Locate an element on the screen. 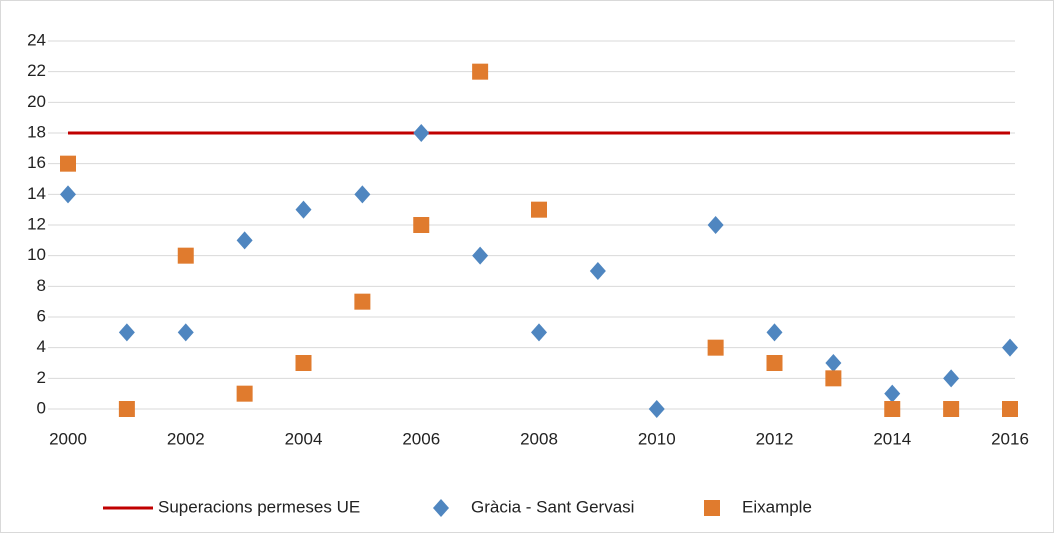 This screenshot has height=533, width=1054. y-tick-label: 6 is located at coordinates (41, 315).